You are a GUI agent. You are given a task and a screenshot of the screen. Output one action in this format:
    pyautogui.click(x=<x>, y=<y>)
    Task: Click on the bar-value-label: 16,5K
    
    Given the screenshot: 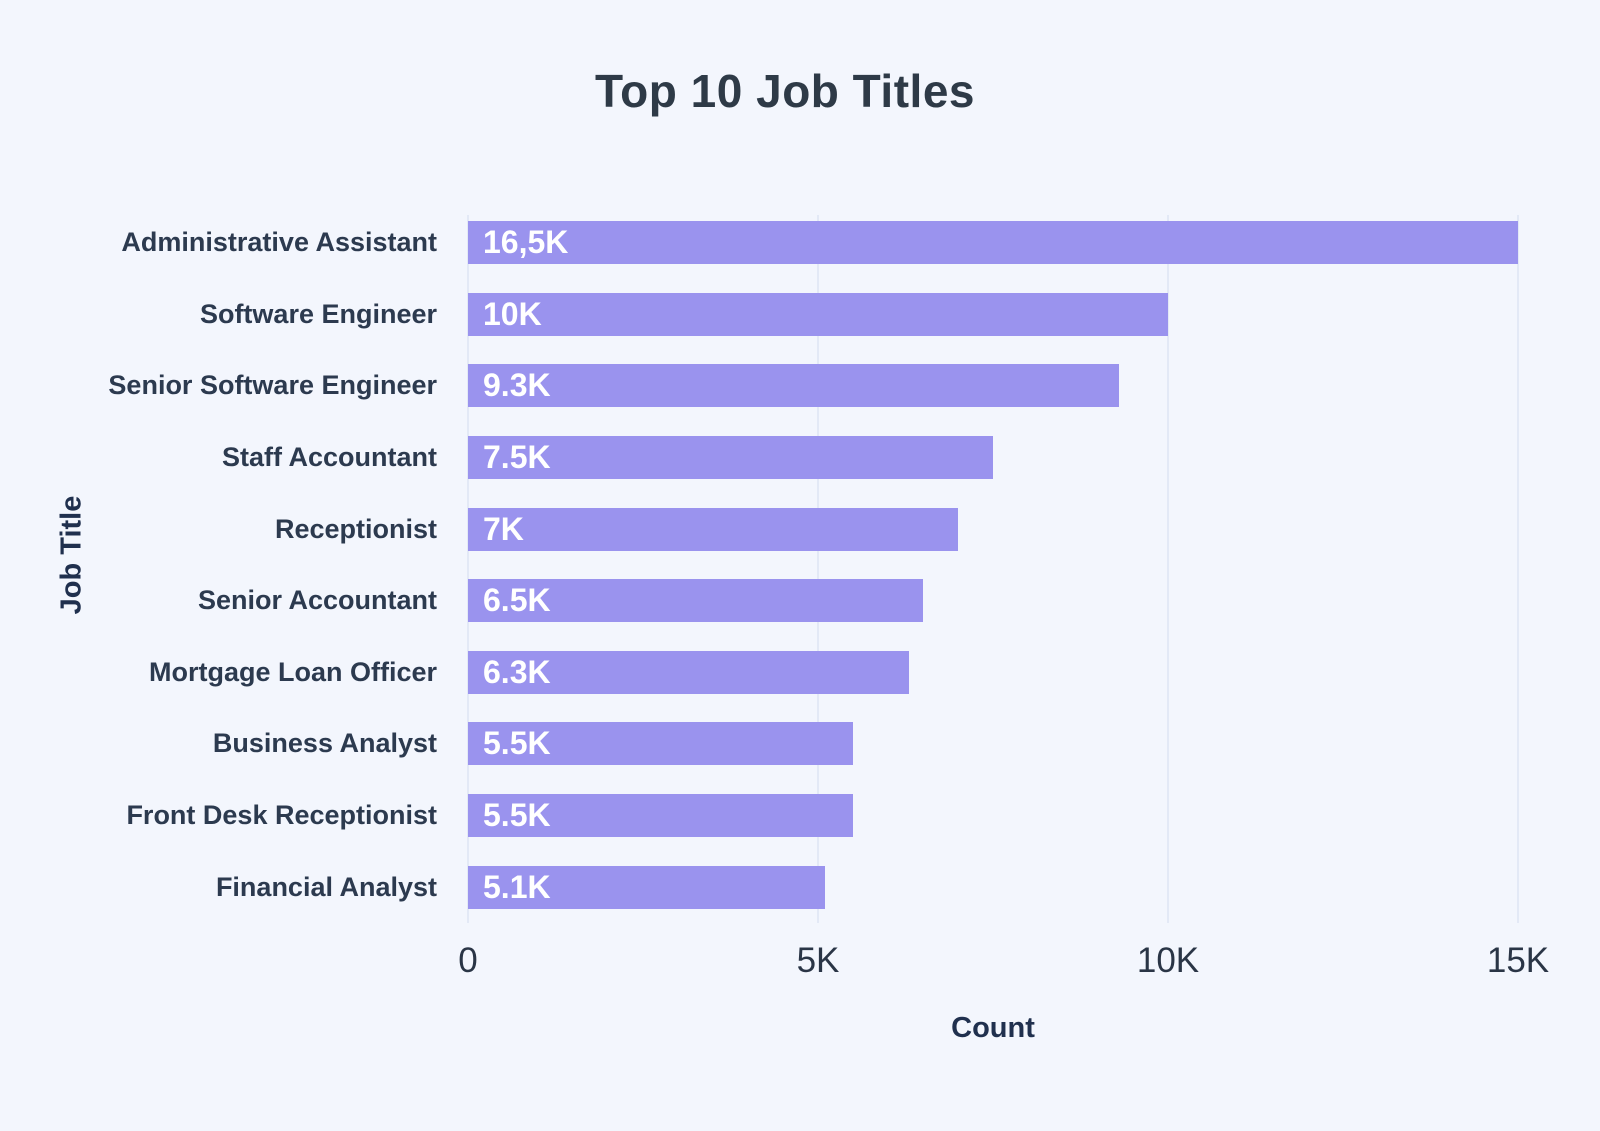 What is the action you would take?
    pyautogui.click(x=526, y=242)
    